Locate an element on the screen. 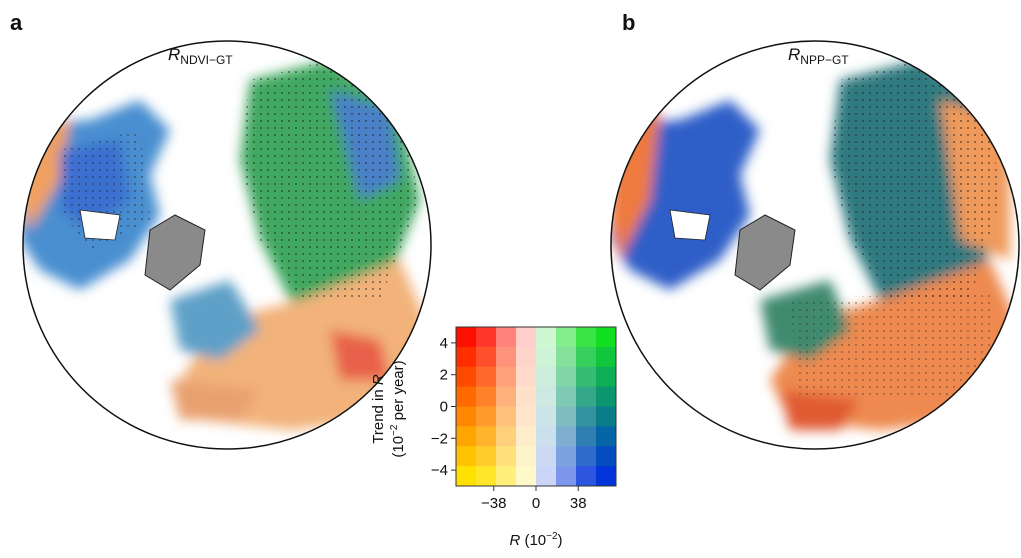 The image size is (1021, 558). y-tick-label: 2 is located at coordinates (444, 375).